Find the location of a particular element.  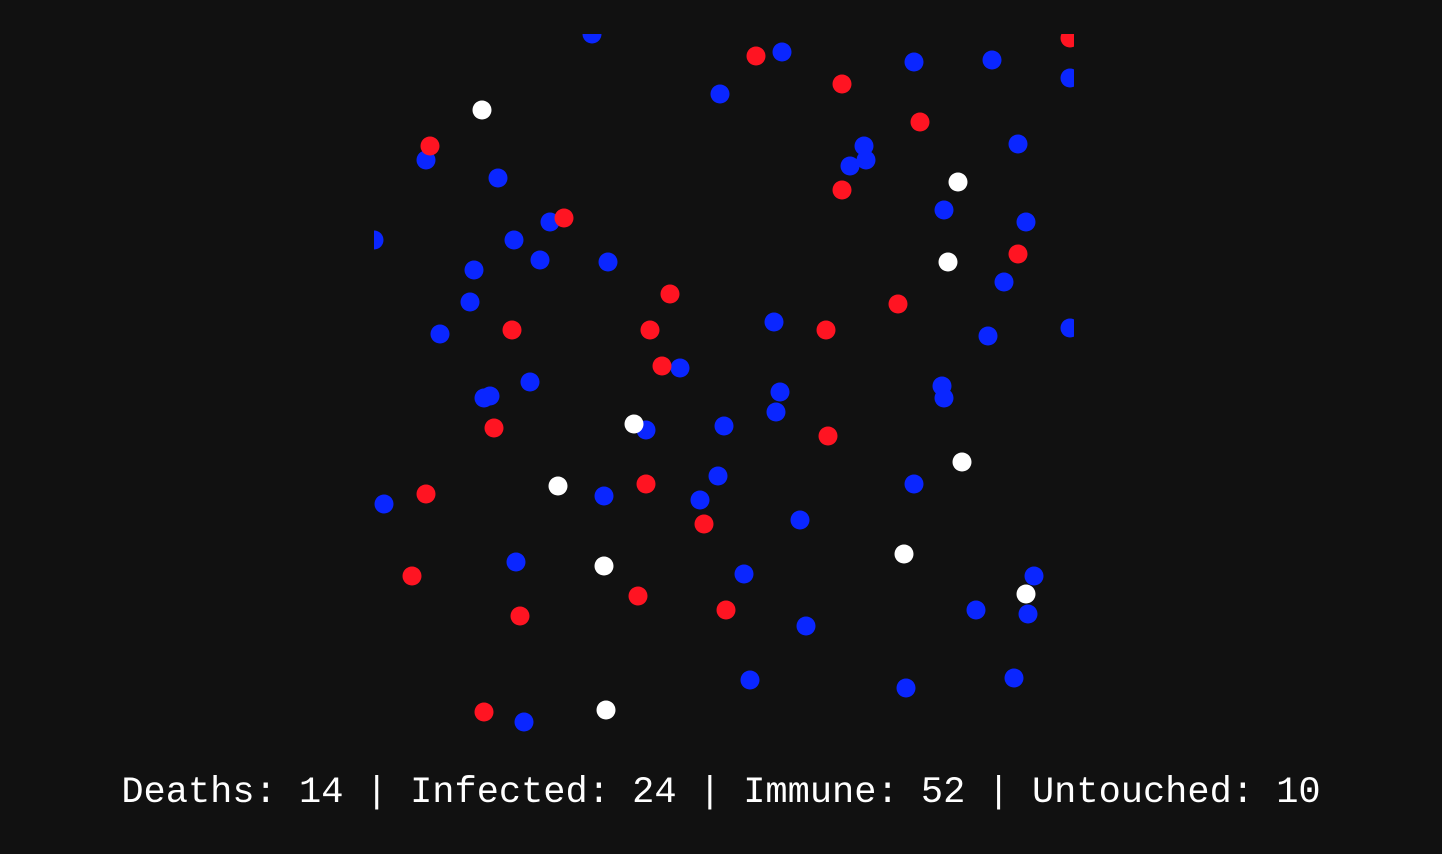

infected-label: Infected: is located at coordinates (510, 793).